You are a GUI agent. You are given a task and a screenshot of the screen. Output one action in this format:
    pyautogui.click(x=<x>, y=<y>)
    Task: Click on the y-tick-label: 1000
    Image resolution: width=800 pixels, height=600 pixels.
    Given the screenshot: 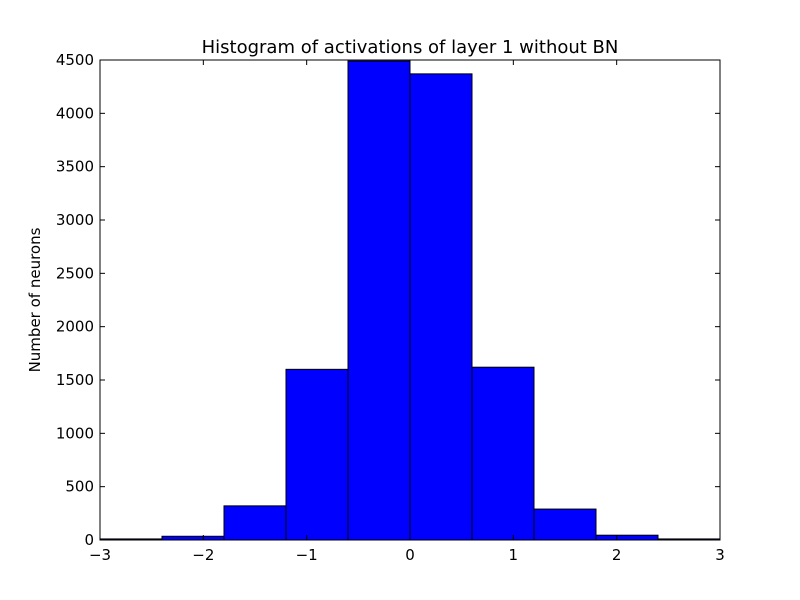 What is the action you would take?
    pyautogui.click(x=75, y=433)
    